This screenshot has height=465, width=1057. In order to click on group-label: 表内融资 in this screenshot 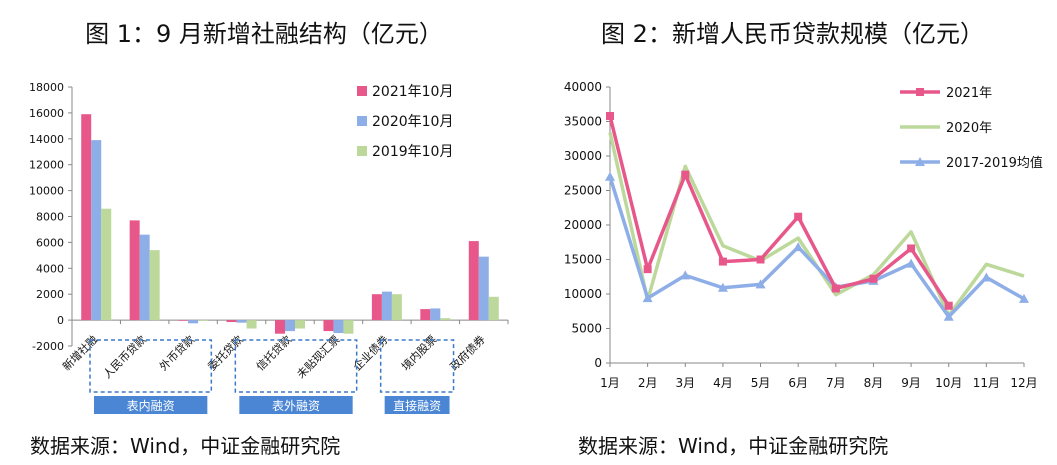, I will do `click(151, 406)`.